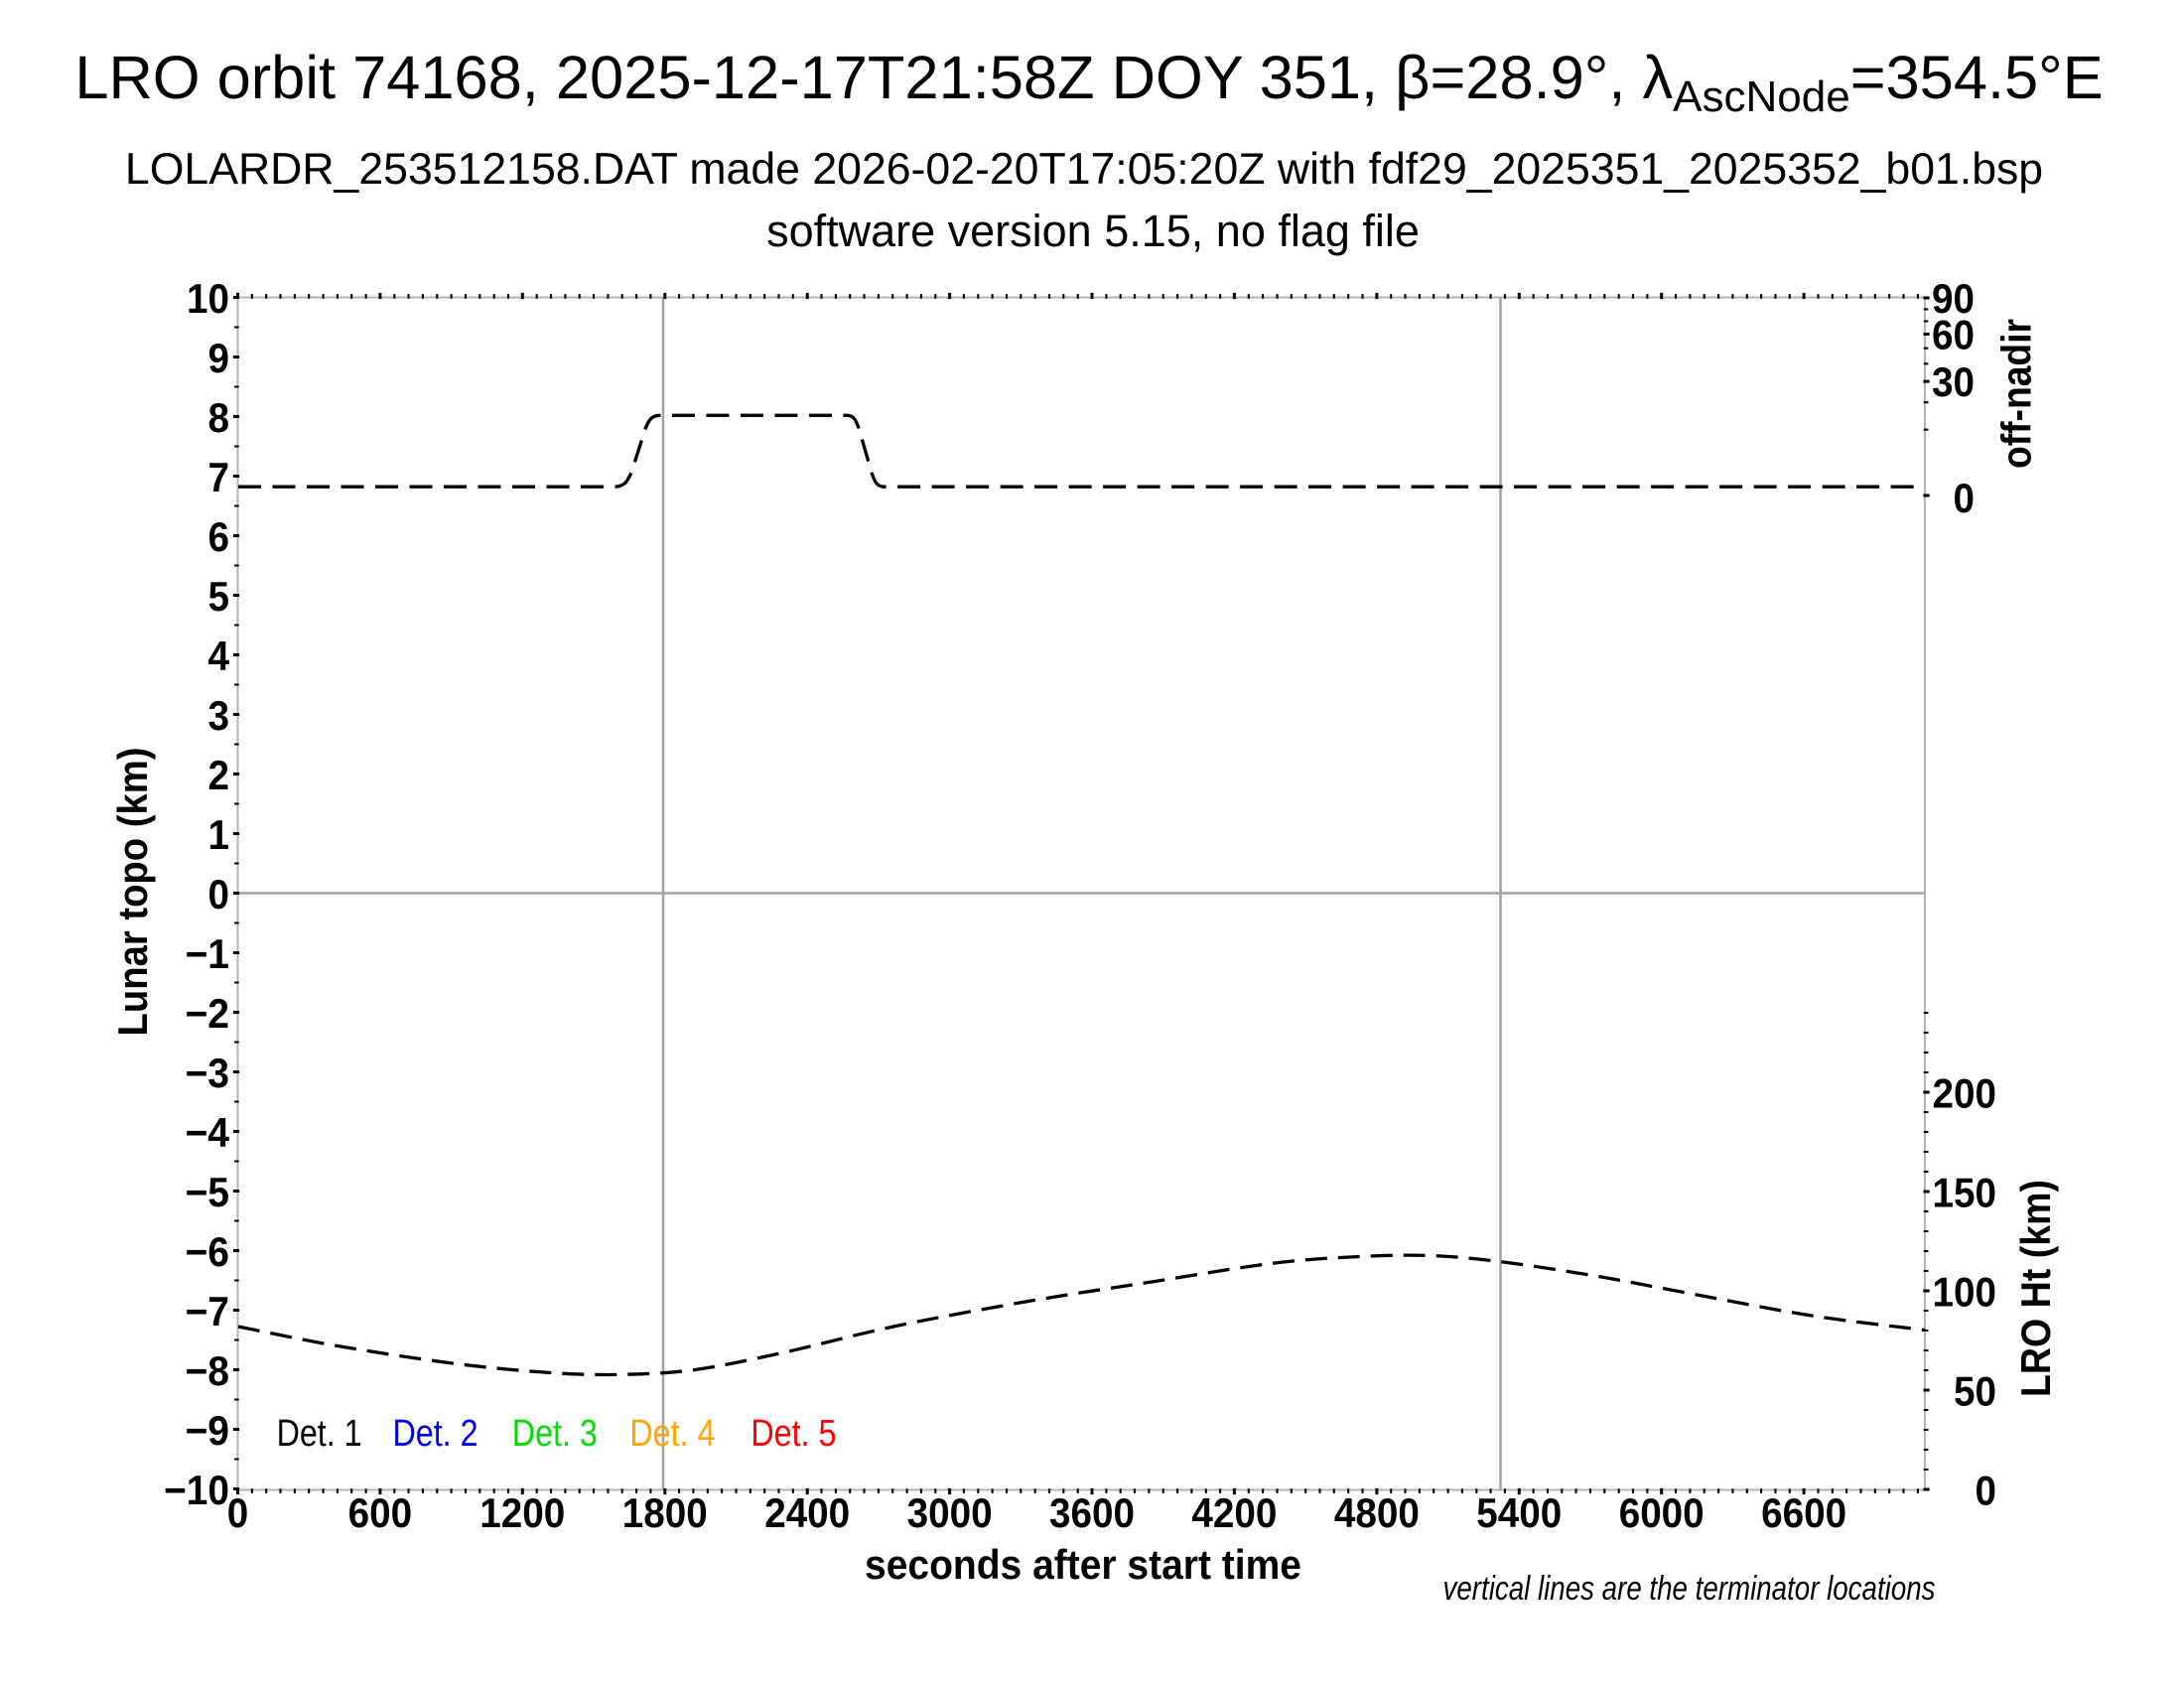 Image resolution: width=2184 pixels, height=1688 pixels. Describe the element at coordinates (208, 1430) in the screenshot. I see `svg-text: −9` at that location.